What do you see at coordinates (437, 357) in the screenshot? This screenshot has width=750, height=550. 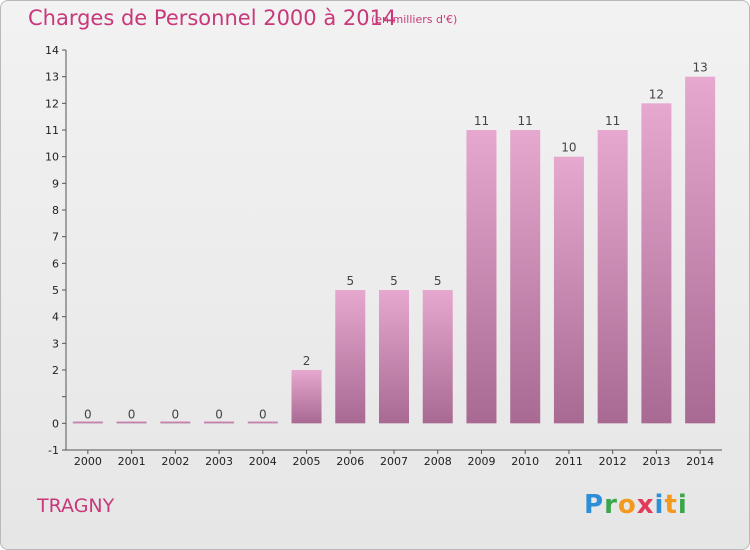 I see `bar-2008` at bounding box center [437, 357].